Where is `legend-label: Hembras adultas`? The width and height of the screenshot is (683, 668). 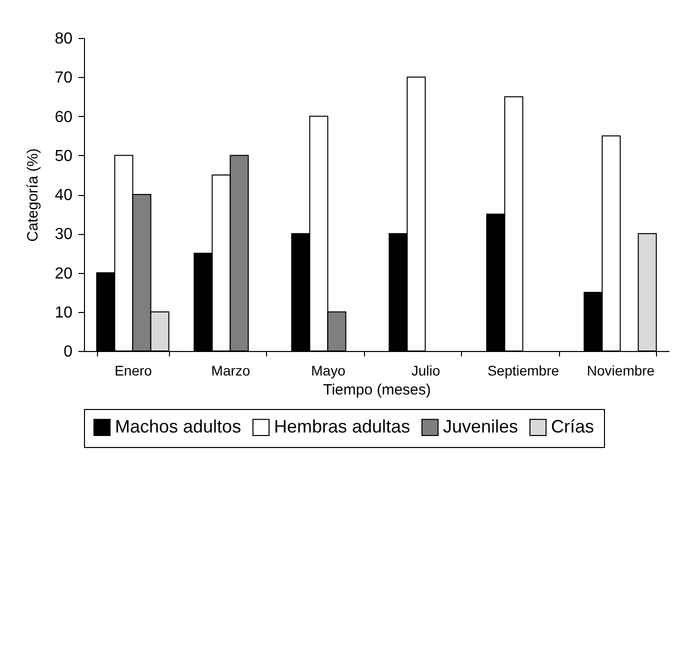
legend-label: Hembras adultas is located at coordinates (342, 426).